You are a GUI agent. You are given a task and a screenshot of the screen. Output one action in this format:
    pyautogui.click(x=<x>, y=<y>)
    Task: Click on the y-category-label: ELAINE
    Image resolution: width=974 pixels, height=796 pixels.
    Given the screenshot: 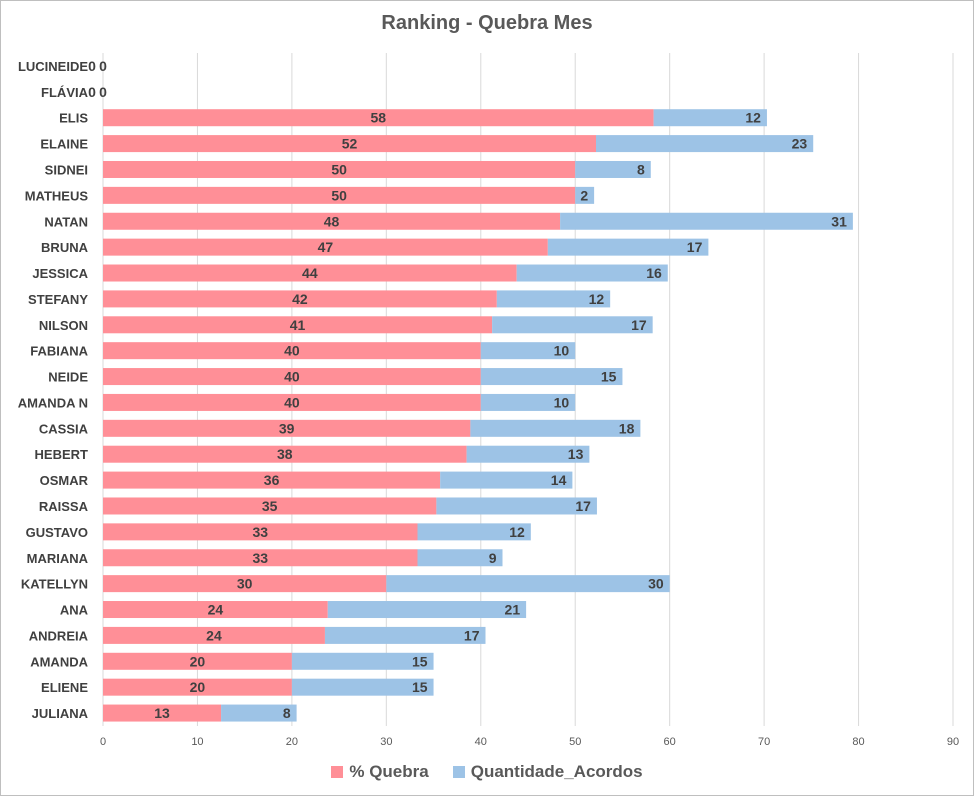 What is the action you would take?
    pyautogui.click(x=64, y=144)
    